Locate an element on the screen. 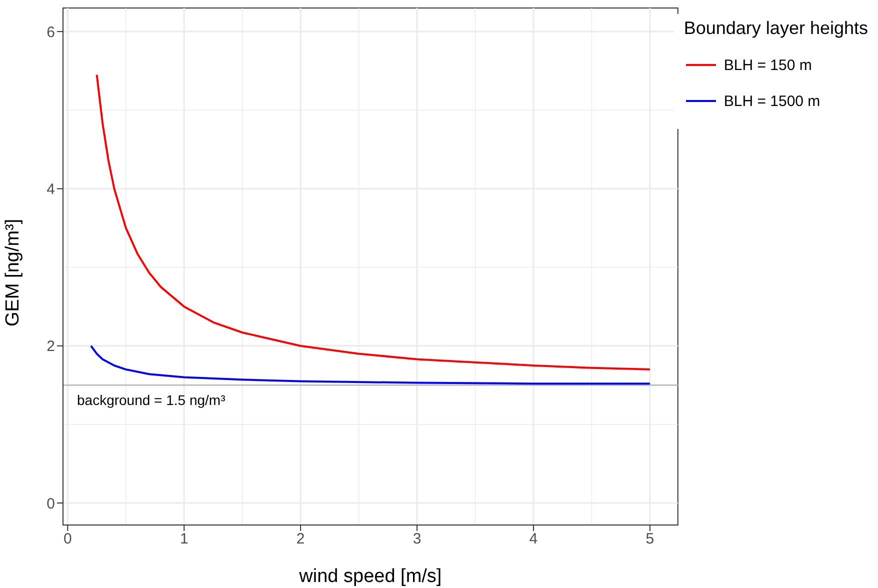 The width and height of the screenshot is (878, 588). y-tick-label: 6 is located at coordinates (50, 32).